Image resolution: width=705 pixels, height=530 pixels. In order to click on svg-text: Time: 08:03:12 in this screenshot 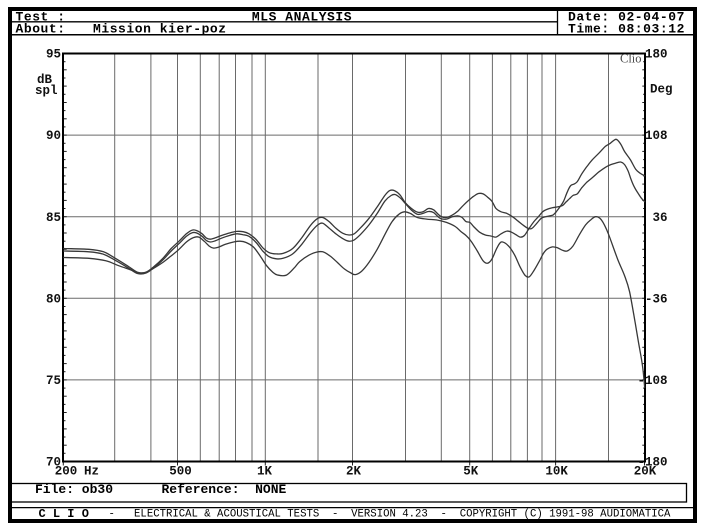, I will do `click(626, 28)`.